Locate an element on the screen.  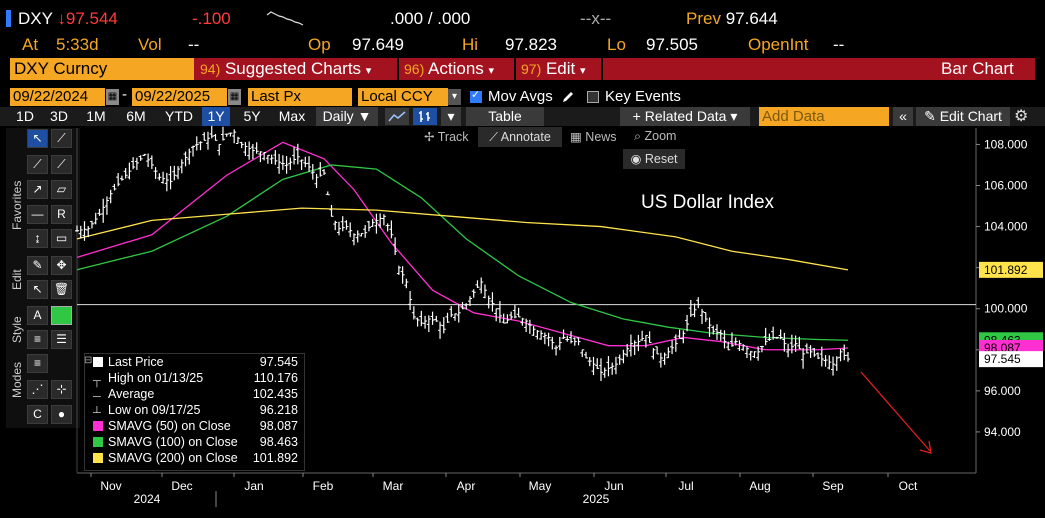
pattern-icon: ⋰ is located at coordinates (37, 389).